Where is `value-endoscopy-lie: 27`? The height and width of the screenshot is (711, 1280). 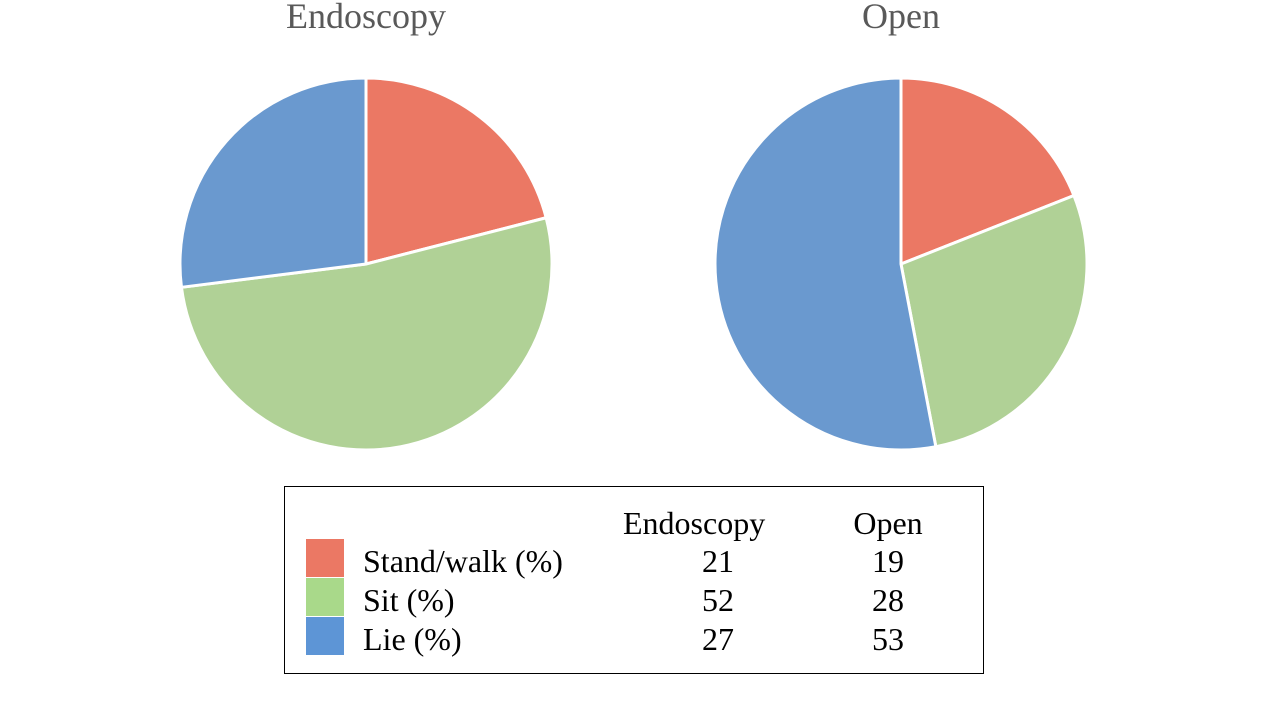
value-endoscopy-lie: 27 is located at coordinates (718, 639).